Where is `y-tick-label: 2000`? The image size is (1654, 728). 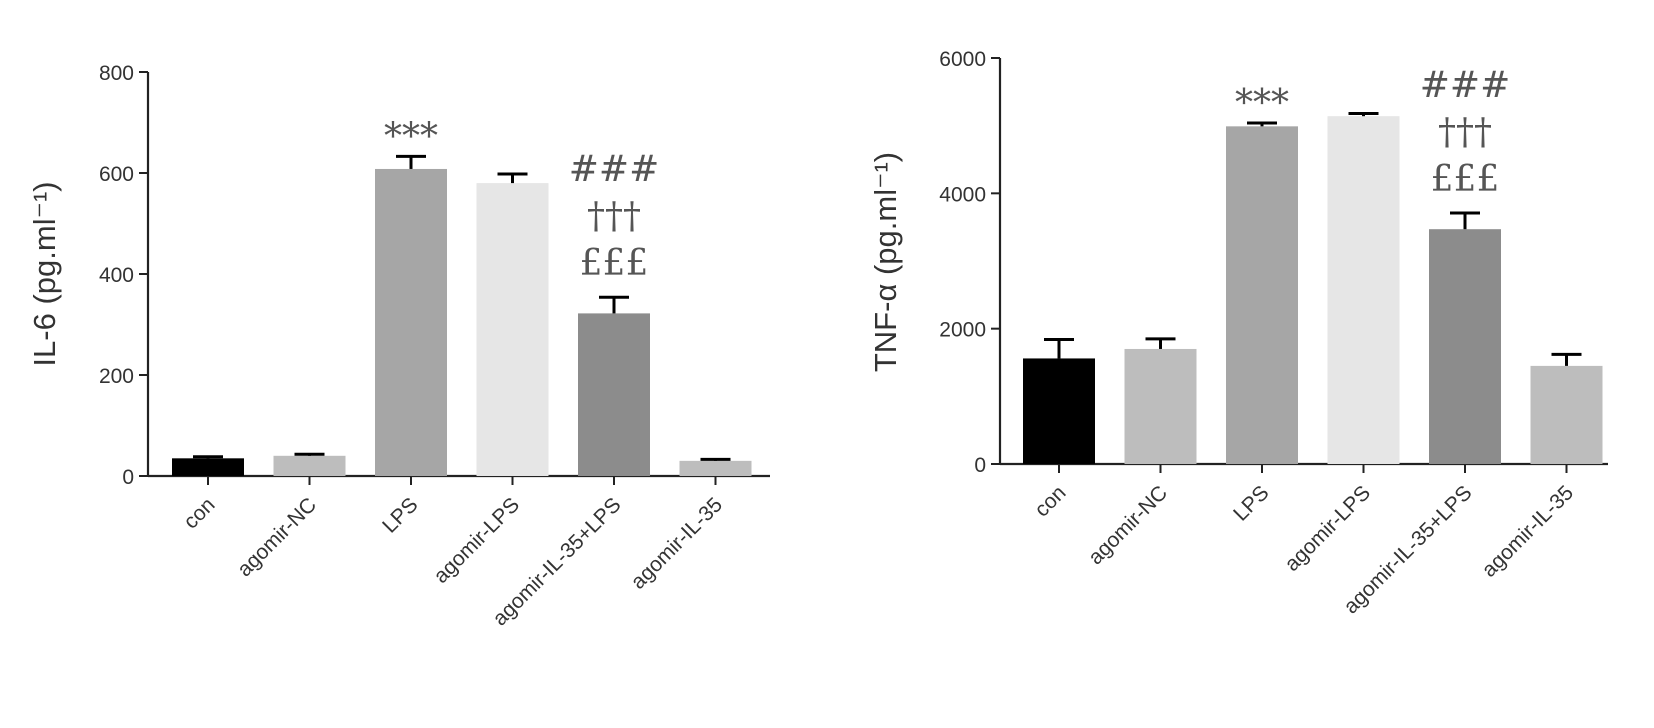 y-tick-label: 2000 is located at coordinates (962, 330).